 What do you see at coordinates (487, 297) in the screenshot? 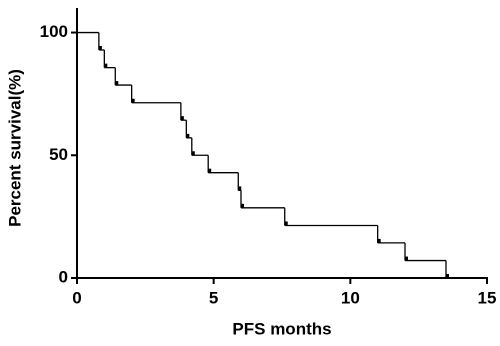
I see `x-tick-label: 15` at bounding box center [487, 297].